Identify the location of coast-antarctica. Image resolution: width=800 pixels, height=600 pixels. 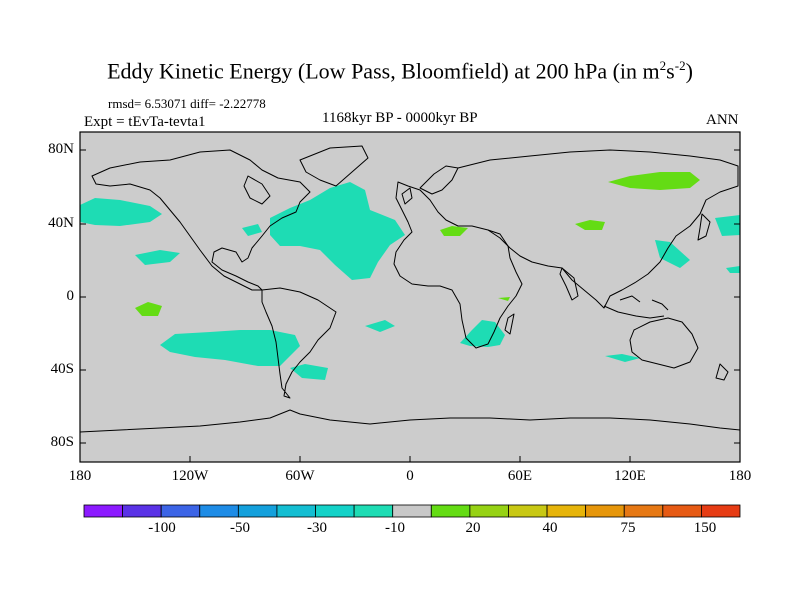
(410, 421).